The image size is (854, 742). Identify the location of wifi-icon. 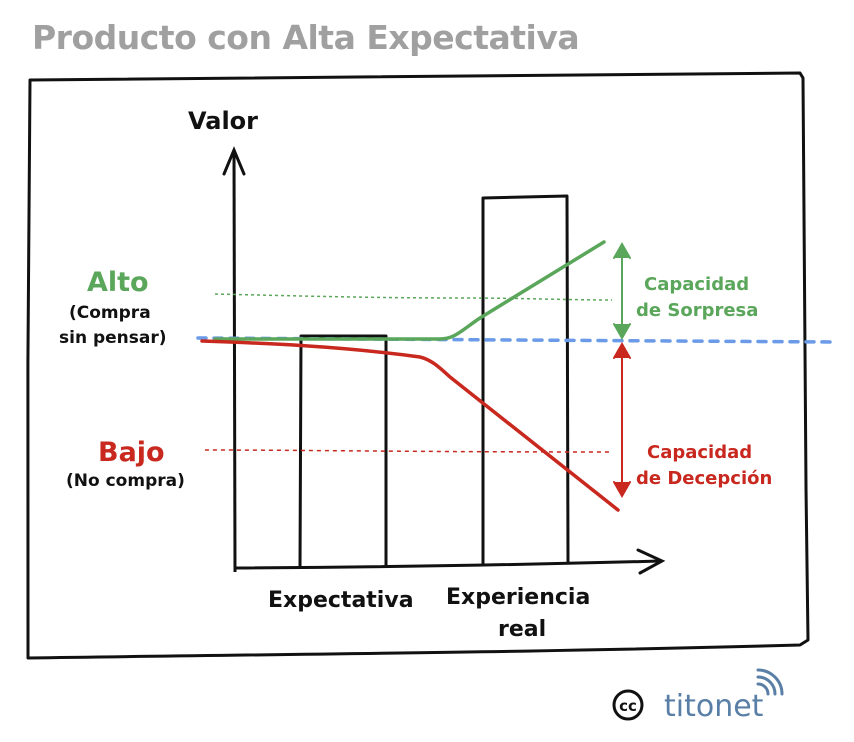
(770, 682).